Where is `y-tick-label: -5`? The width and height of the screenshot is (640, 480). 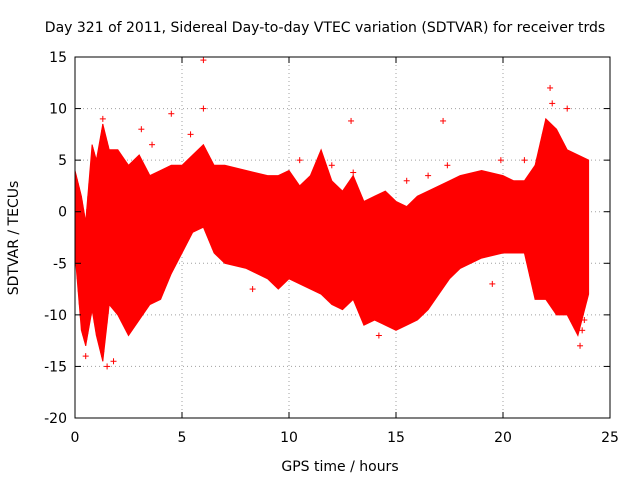
y-tick-label: -5 is located at coordinates (60, 264).